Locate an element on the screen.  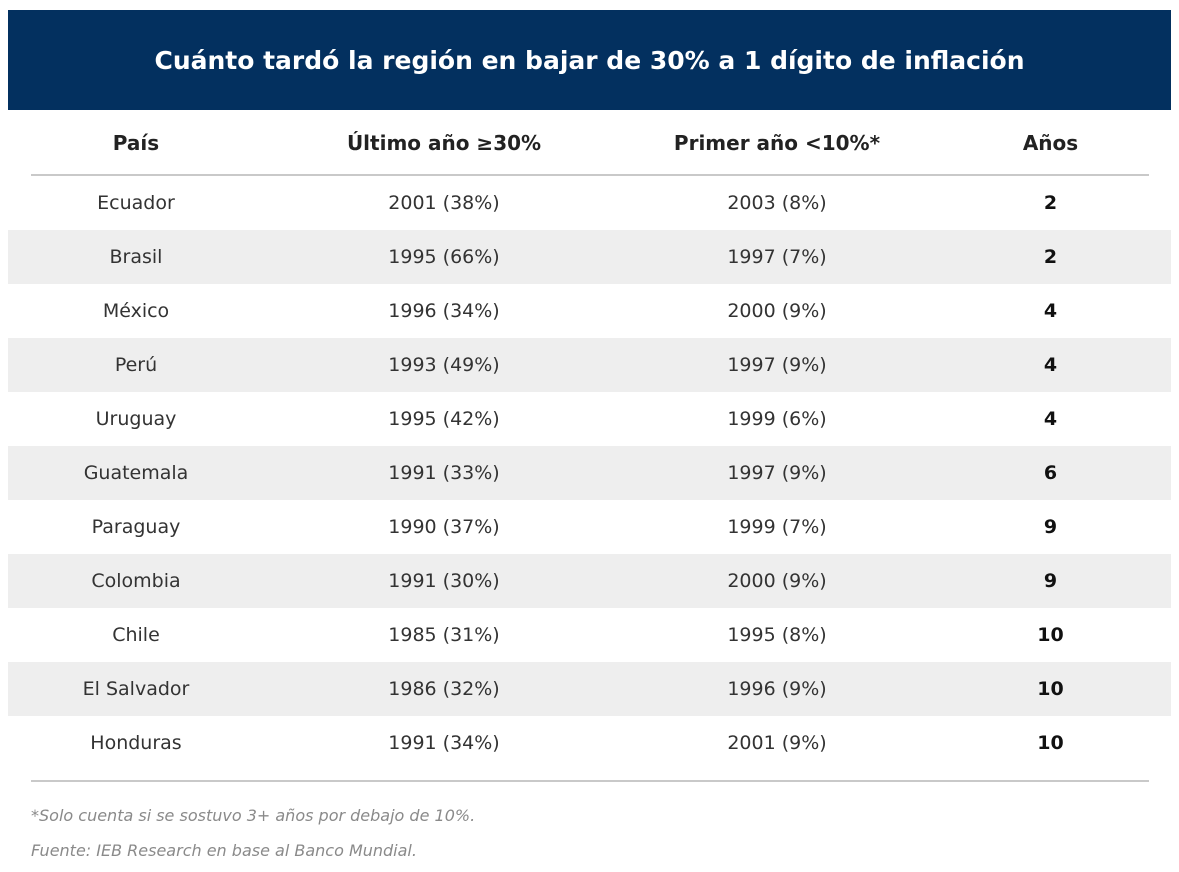
cell-first-year: 1996 (9%) is located at coordinates (777, 689).